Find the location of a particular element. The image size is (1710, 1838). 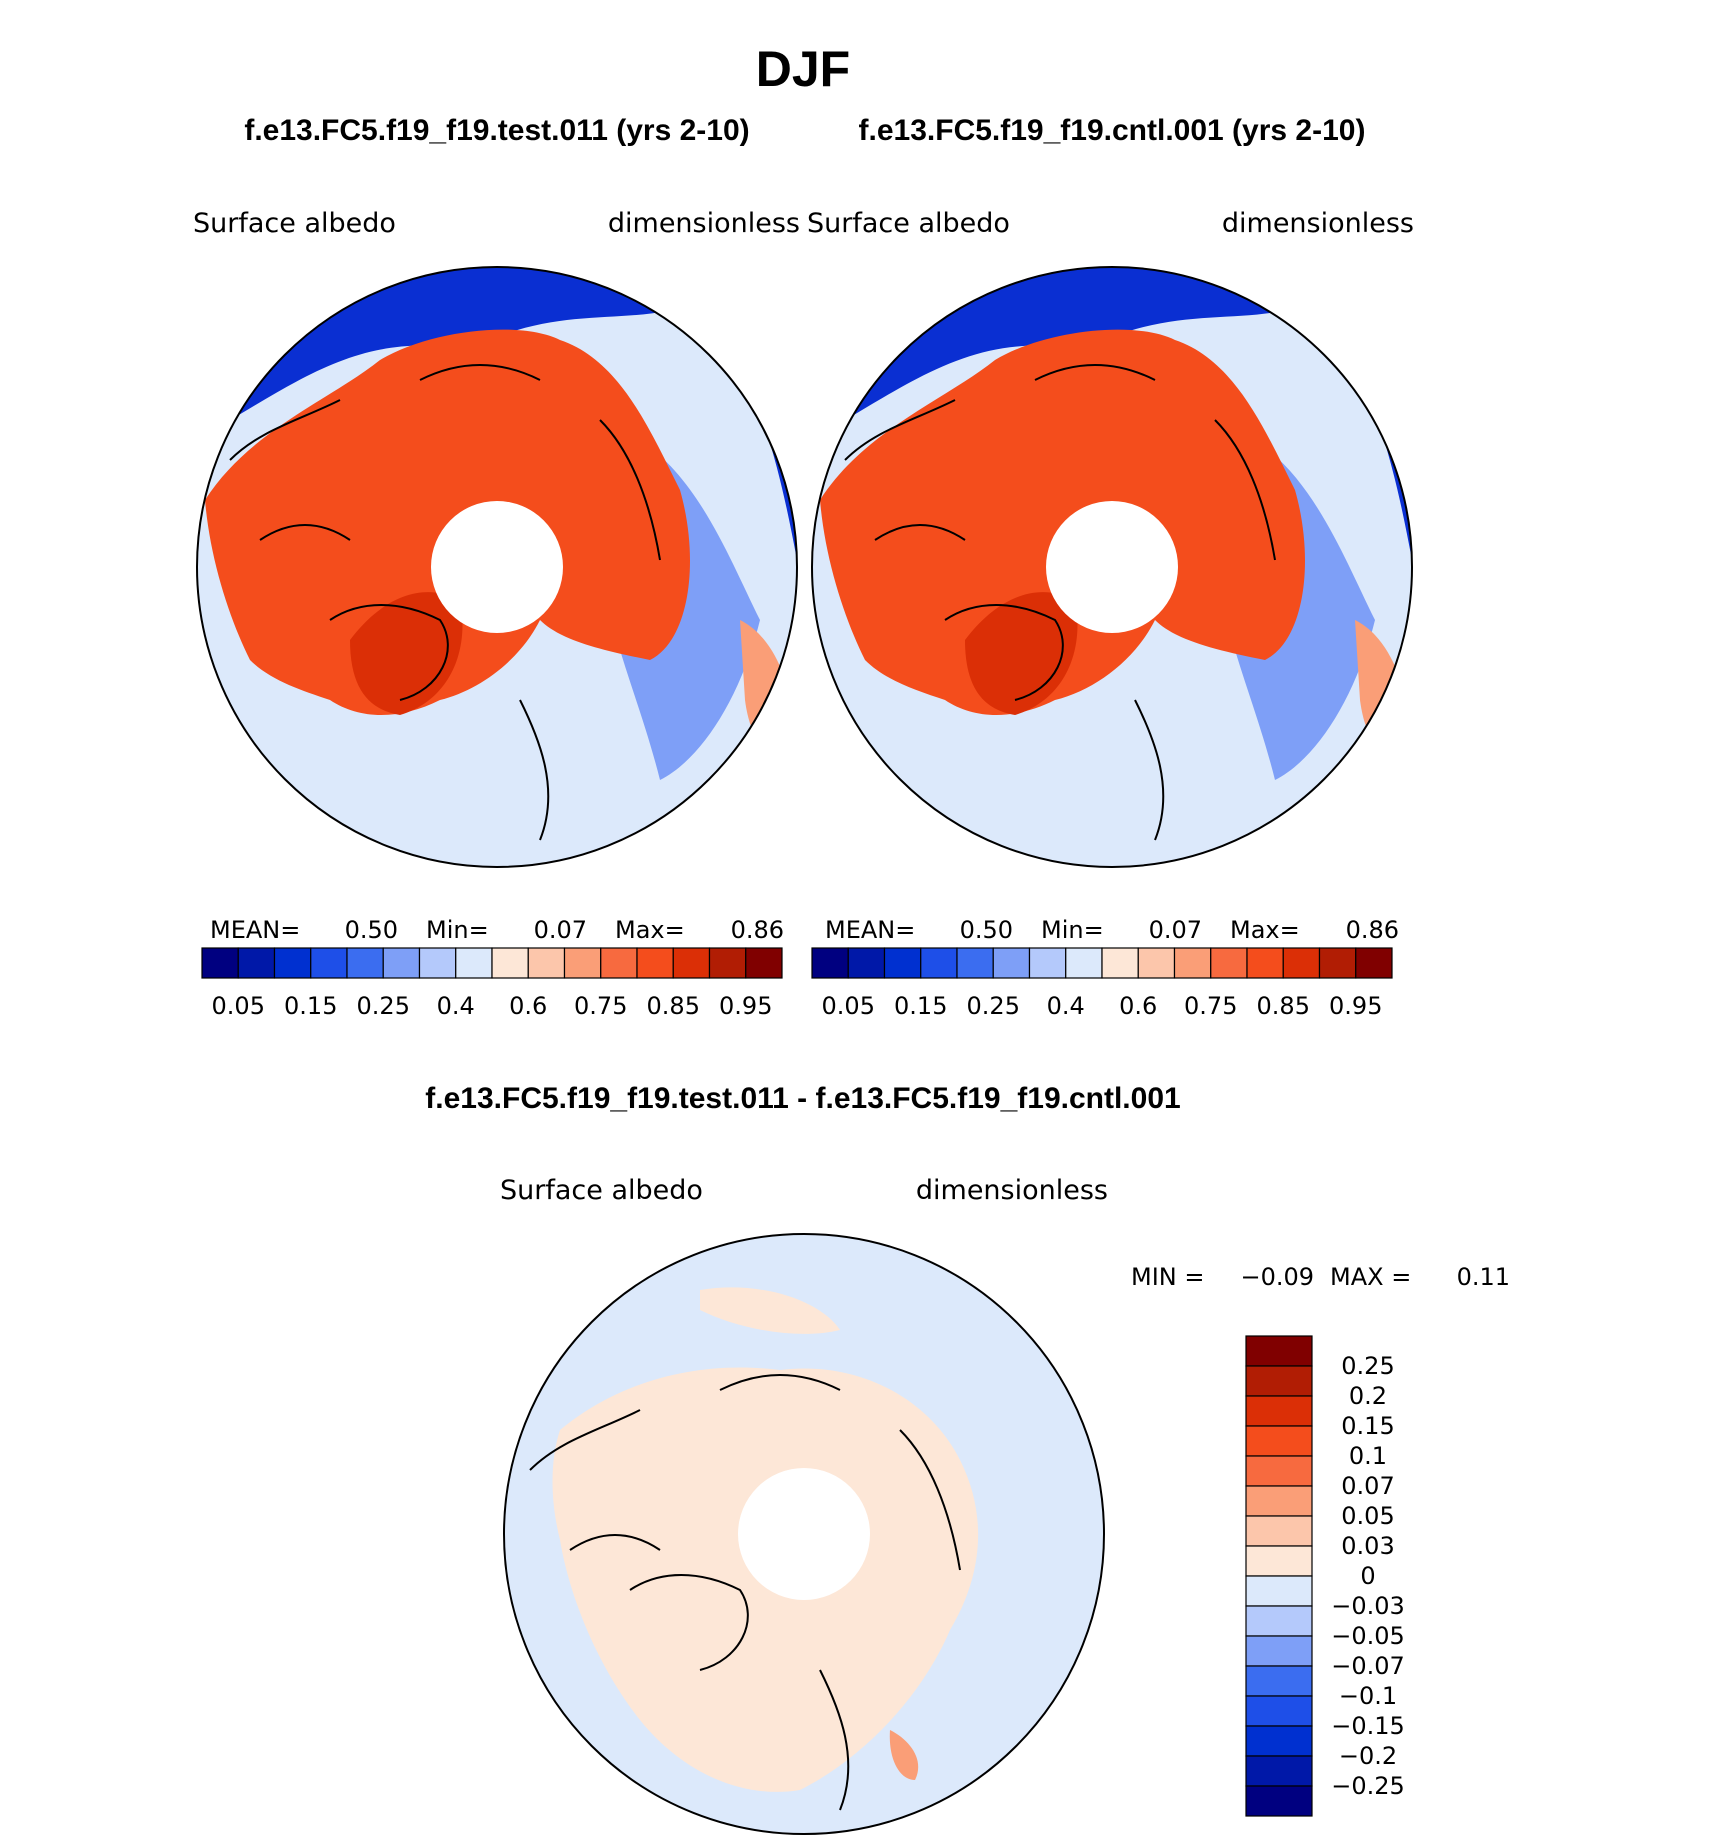

panel-b-min-value: 0.07 is located at coordinates (1175, 930).